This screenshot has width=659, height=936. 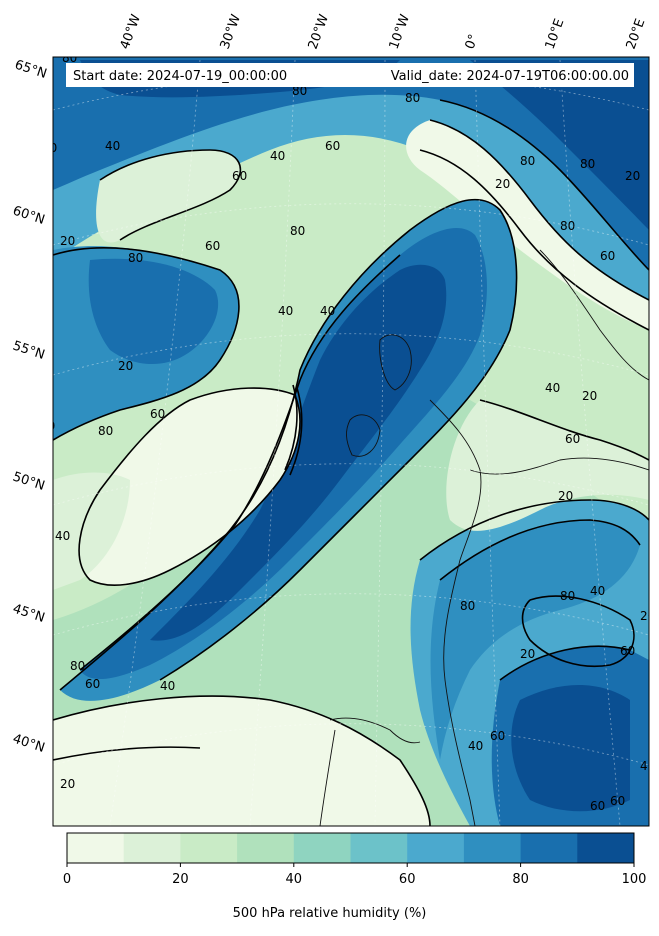 I want to click on valid-date-label: Valid_date: 2024-07-19T06:00:00.00, so click(x=510, y=76).